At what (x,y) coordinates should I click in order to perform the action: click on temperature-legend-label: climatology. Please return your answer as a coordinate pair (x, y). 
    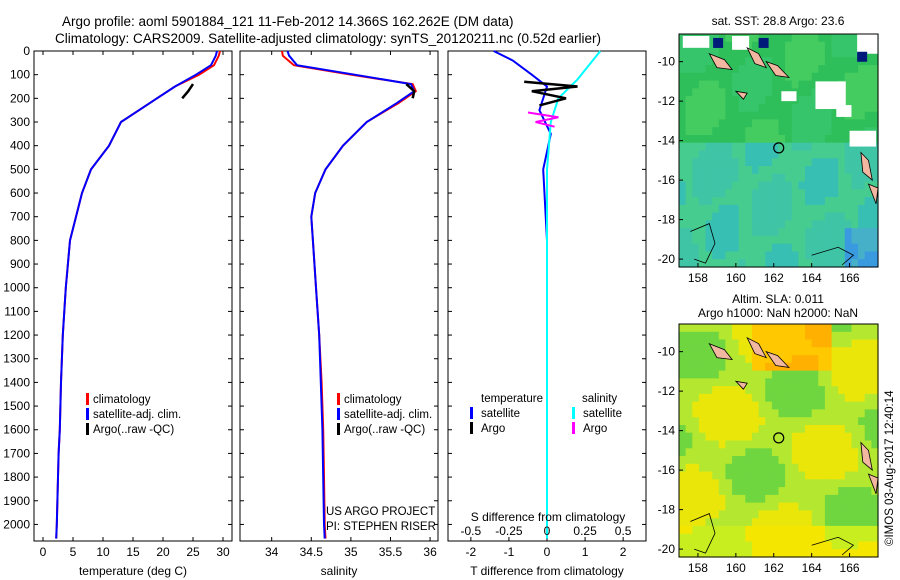
    Looking at the image, I should click on (122, 400).